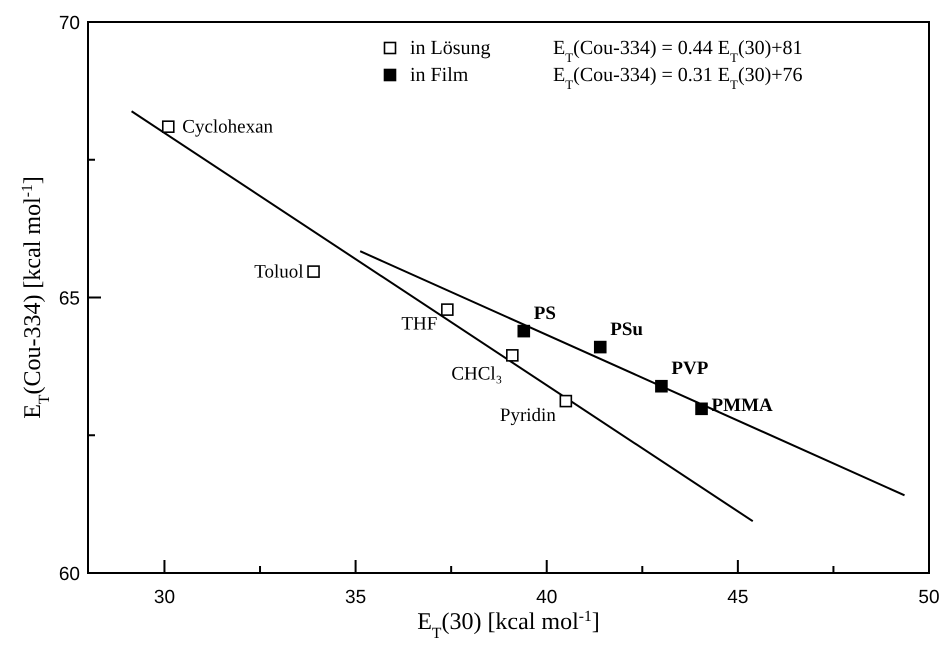  Describe the element at coordinates (69, 299) in the screenshot. I see `y-tick-label: 65` at that location.